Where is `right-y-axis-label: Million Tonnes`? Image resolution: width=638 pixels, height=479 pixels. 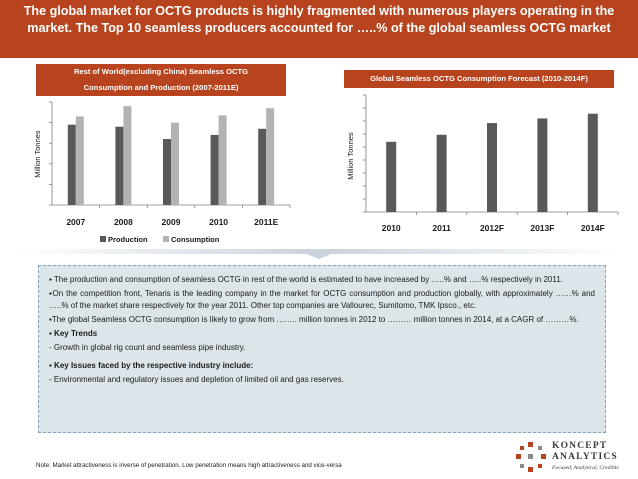
right-y-axis-label: Million Tonnes is located at coordinates (350, 156).